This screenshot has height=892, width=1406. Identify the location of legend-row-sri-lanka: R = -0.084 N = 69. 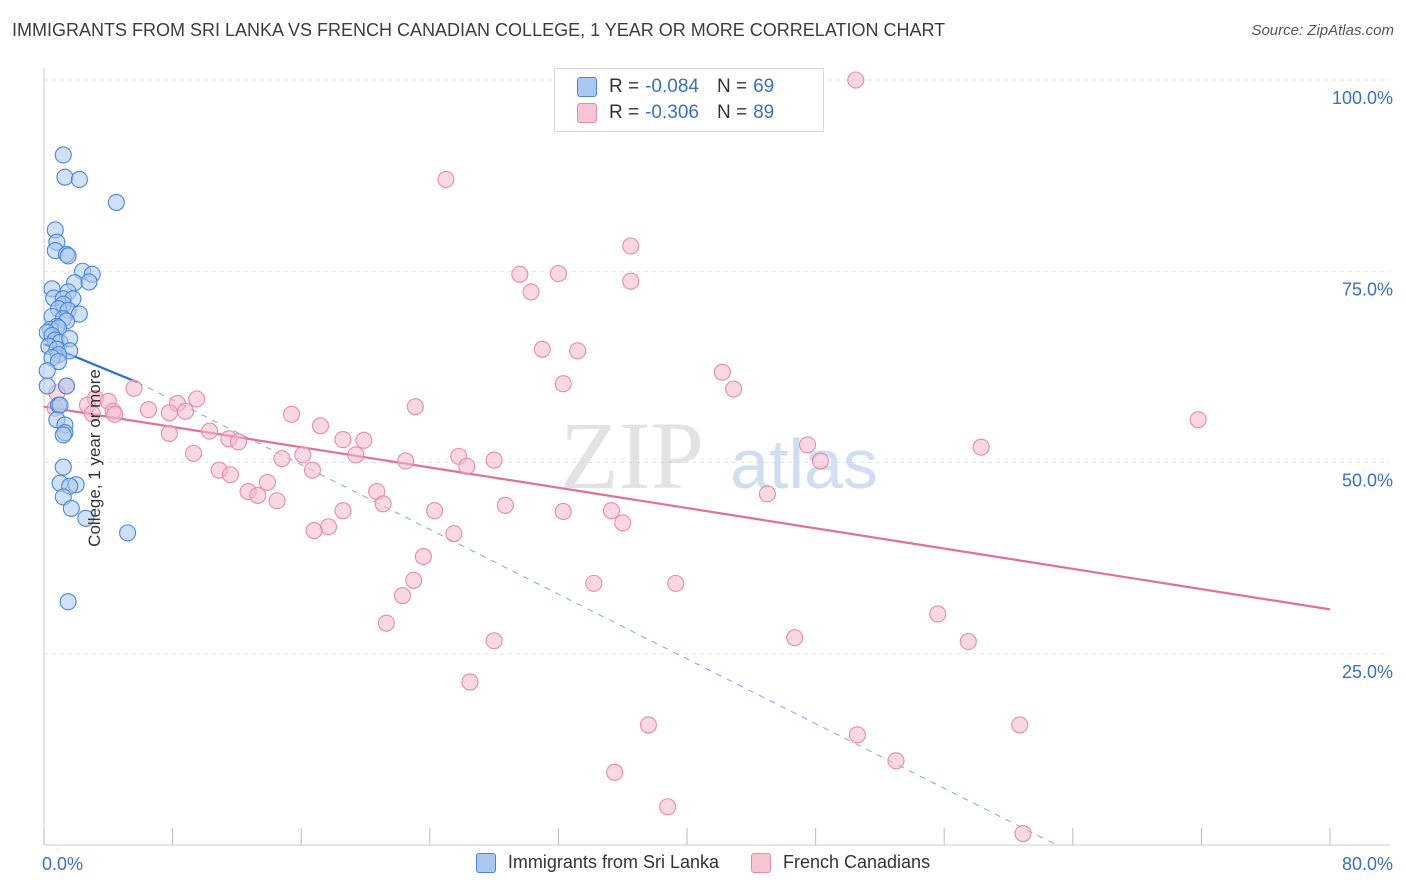
(684, 87).